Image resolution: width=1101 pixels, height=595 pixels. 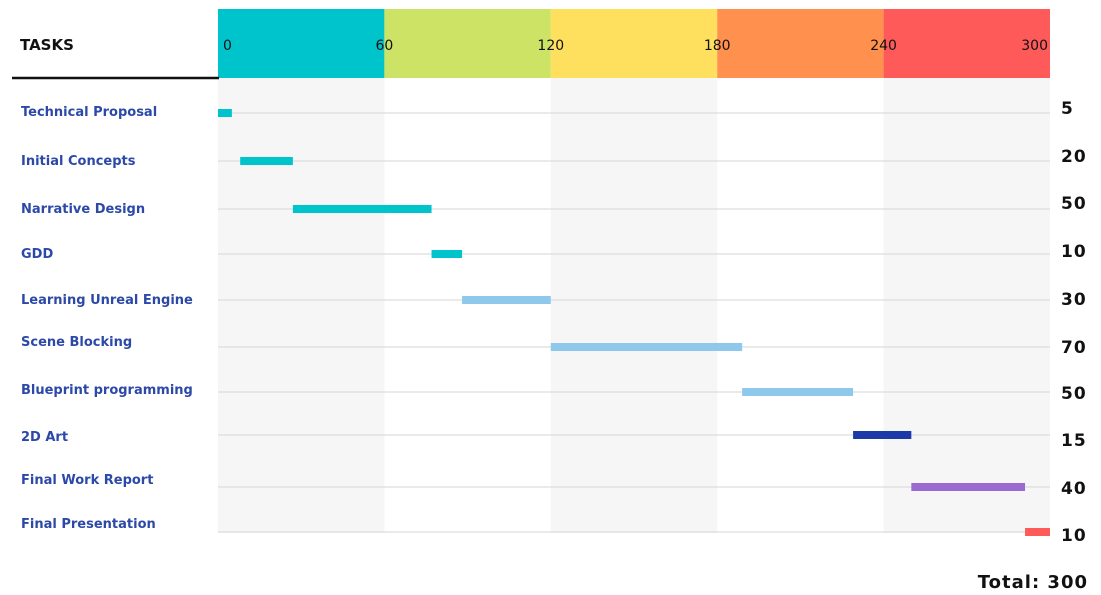 What do you see at coordinates (88, 524) in the screenshot?
I see `task-label: Final Presentation` at bounding box center [88, 524].